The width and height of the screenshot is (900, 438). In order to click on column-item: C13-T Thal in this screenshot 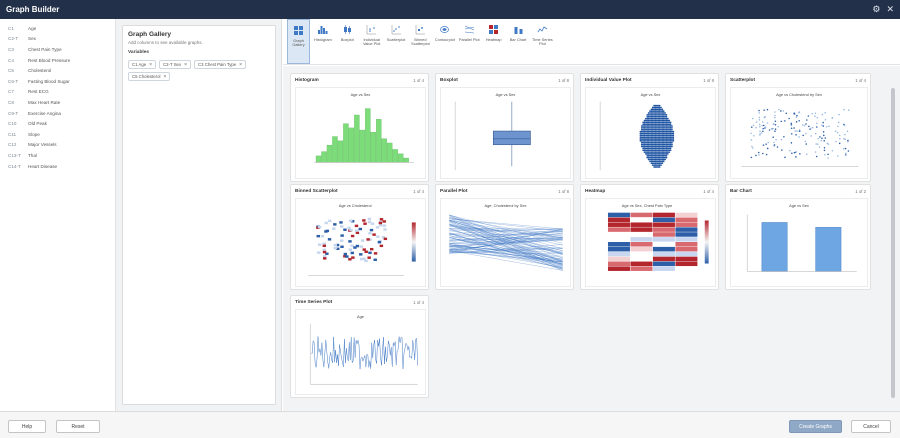, I will do `click(57, 155)`.